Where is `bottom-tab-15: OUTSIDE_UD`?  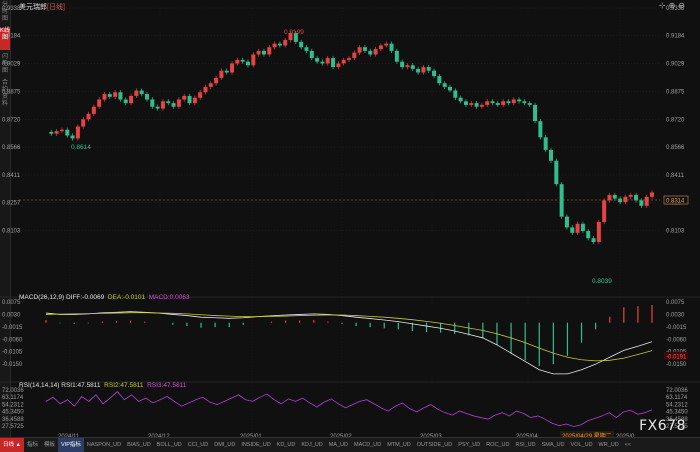
bottom-tab-15: OUTSIDE_UD is located at coordinates (434, 445).